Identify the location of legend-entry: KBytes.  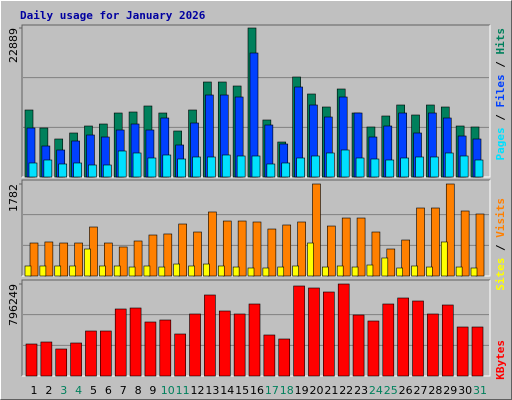
(500, 360).